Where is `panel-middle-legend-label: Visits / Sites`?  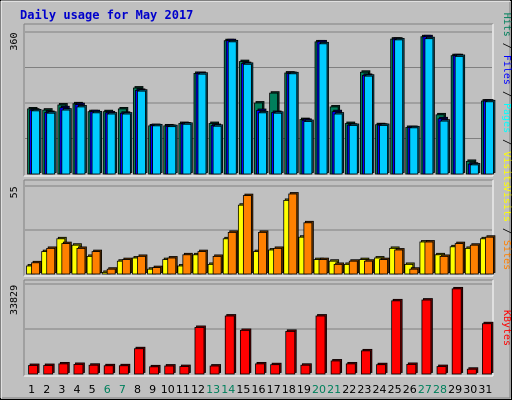 panel-middle-legend-label: Visits / Sites is located at coordinates (506, 228).